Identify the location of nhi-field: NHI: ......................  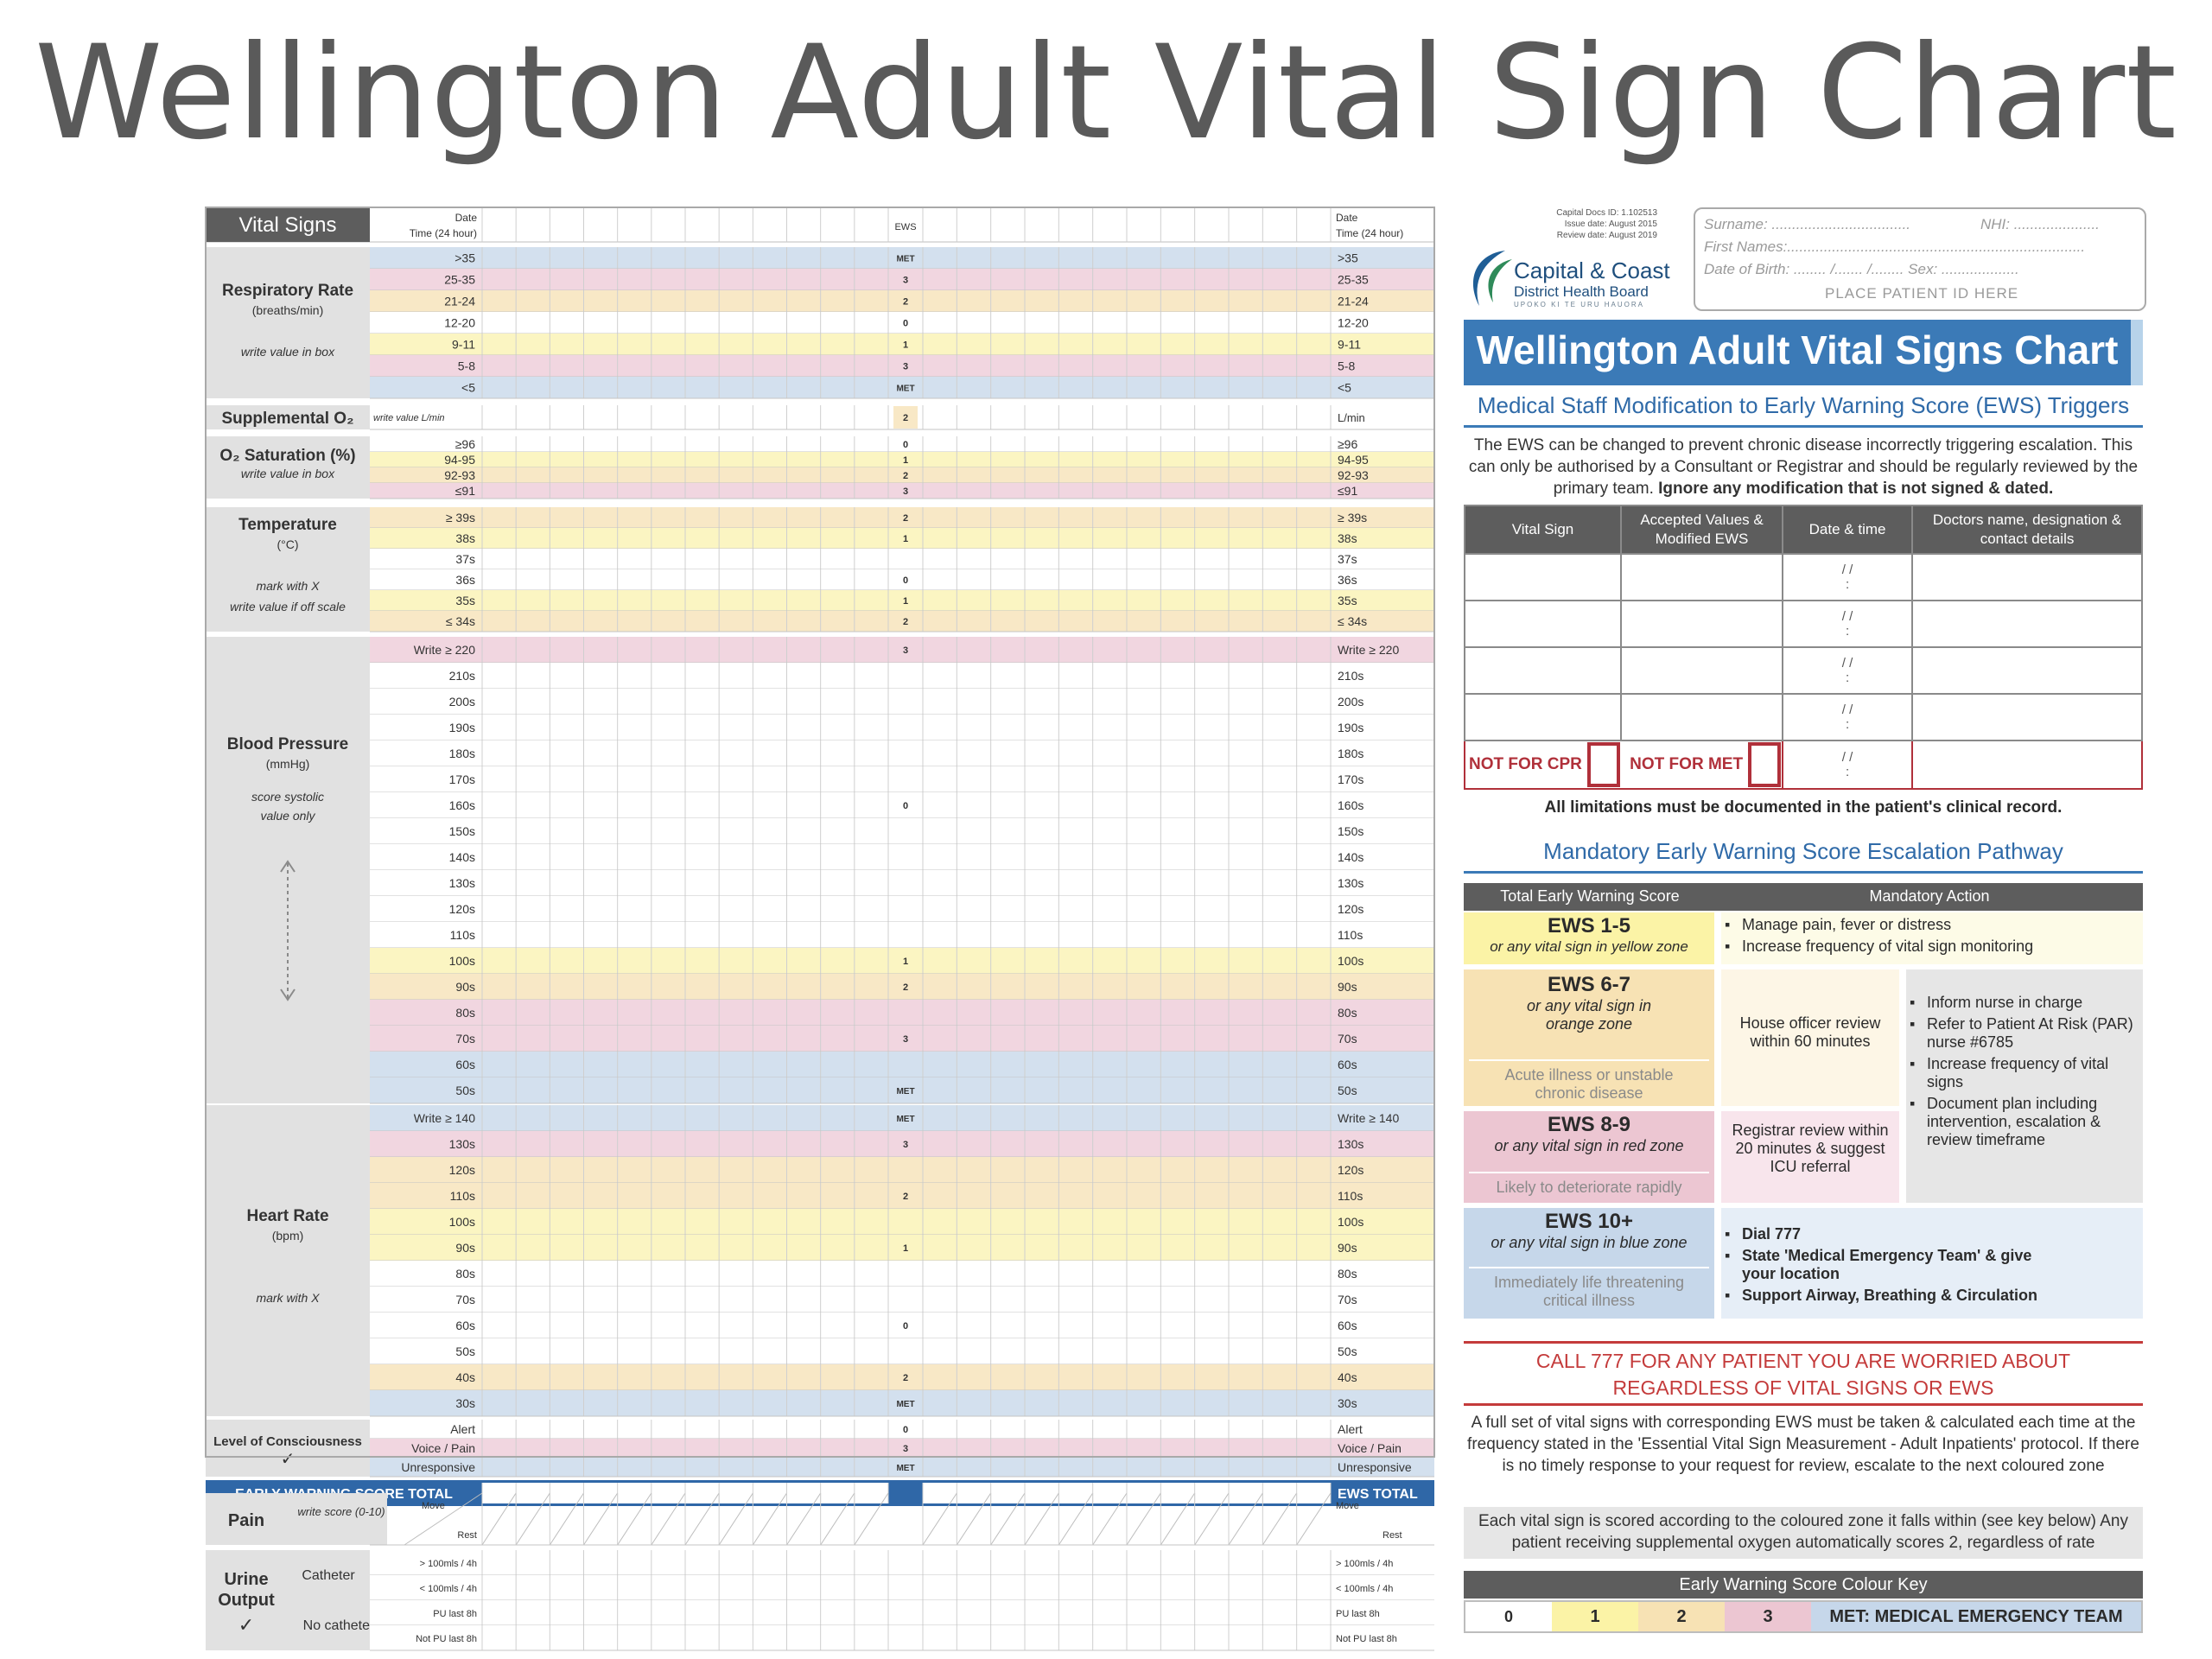
(2040, 224).